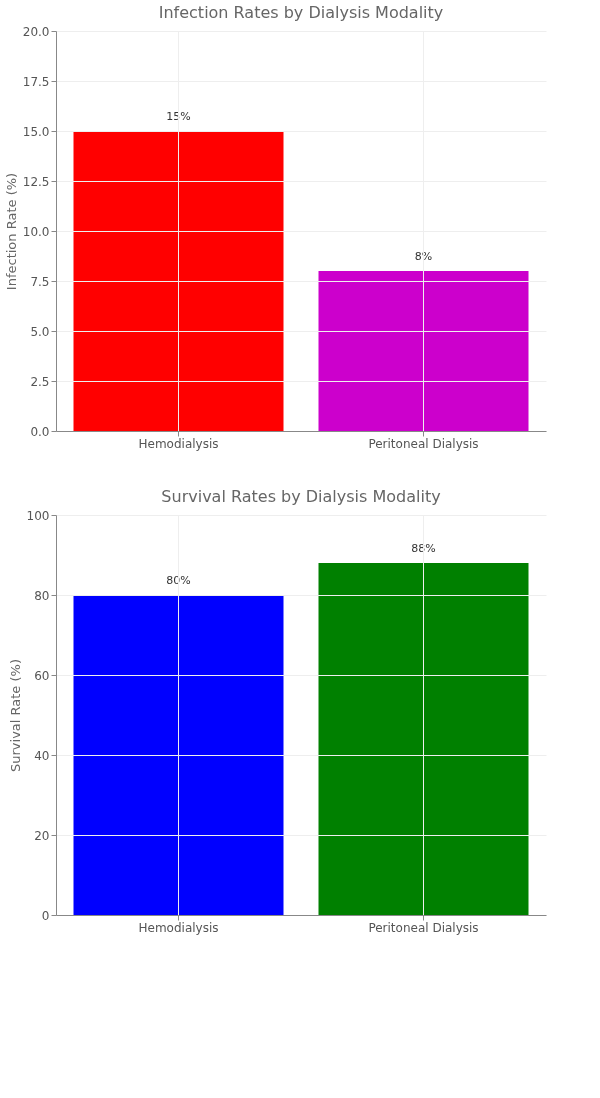  Describe the element at coordinates (40, 381) in the screenshot. I see `y-tick-label: 2.5` at that location.